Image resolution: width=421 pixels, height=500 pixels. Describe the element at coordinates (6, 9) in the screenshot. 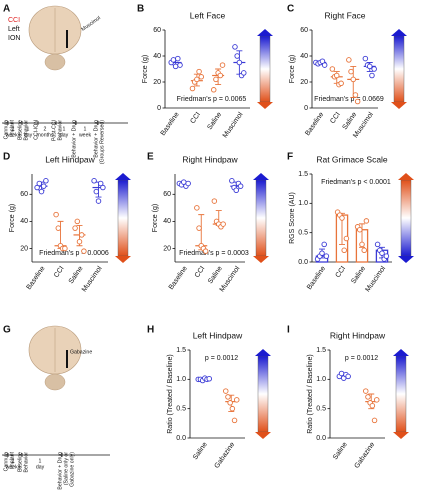

I see `panel-letter: A` at that location.